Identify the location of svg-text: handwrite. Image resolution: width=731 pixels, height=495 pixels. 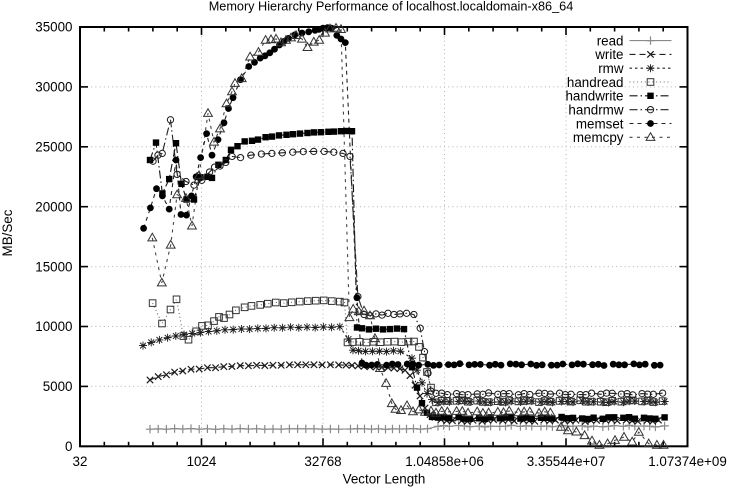
(594, 96).